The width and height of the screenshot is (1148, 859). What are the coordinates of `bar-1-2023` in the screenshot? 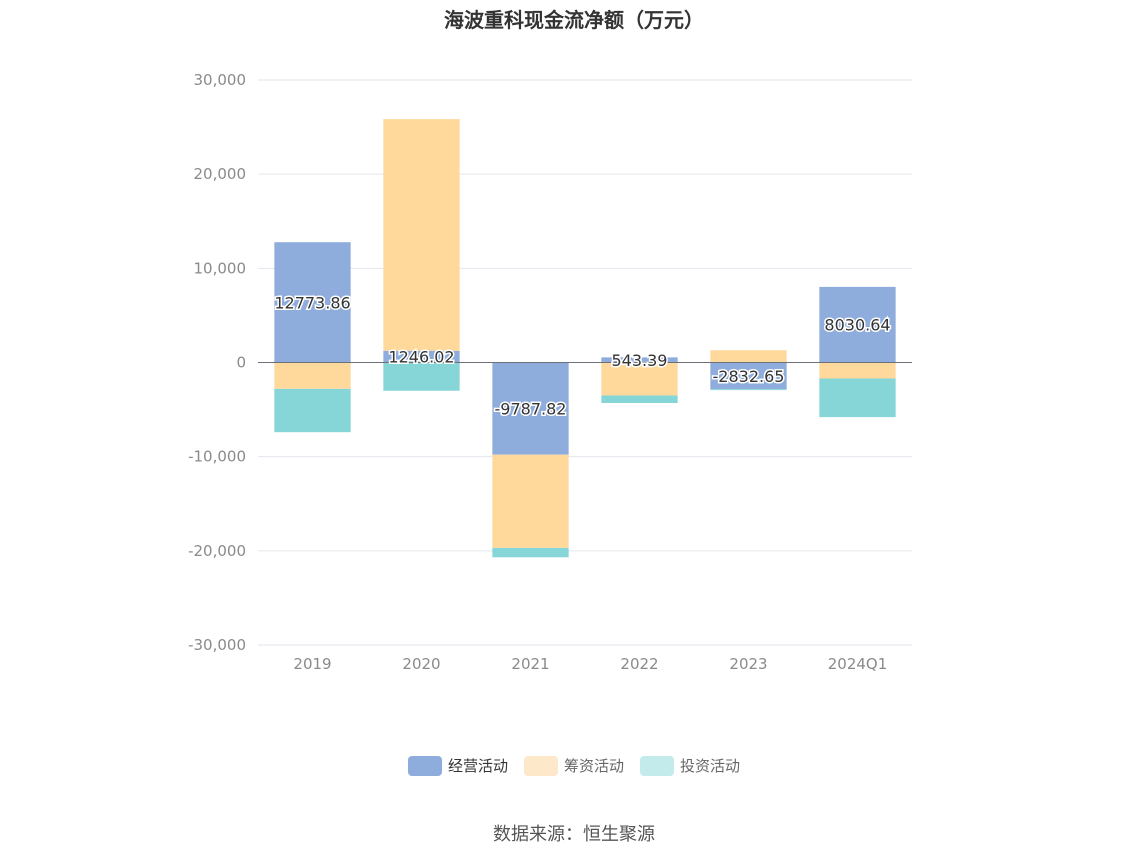 It's located at (748, 376).